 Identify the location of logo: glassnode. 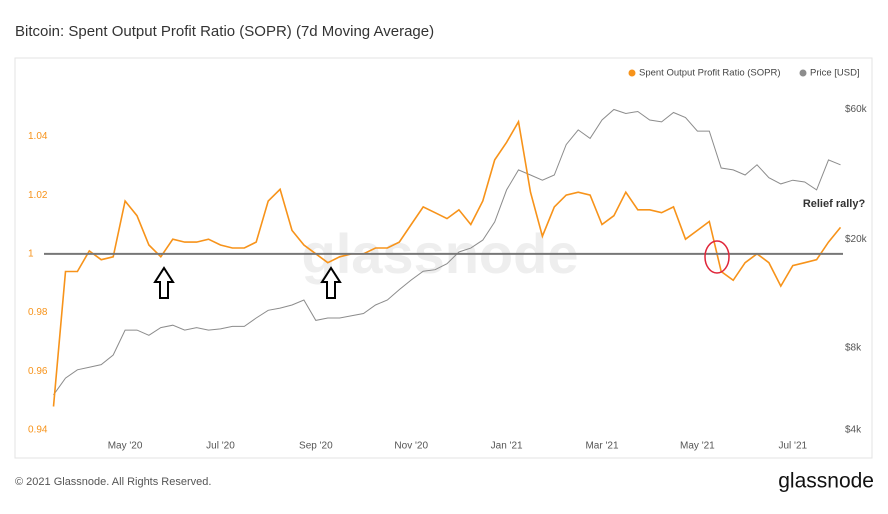
(826, 481).